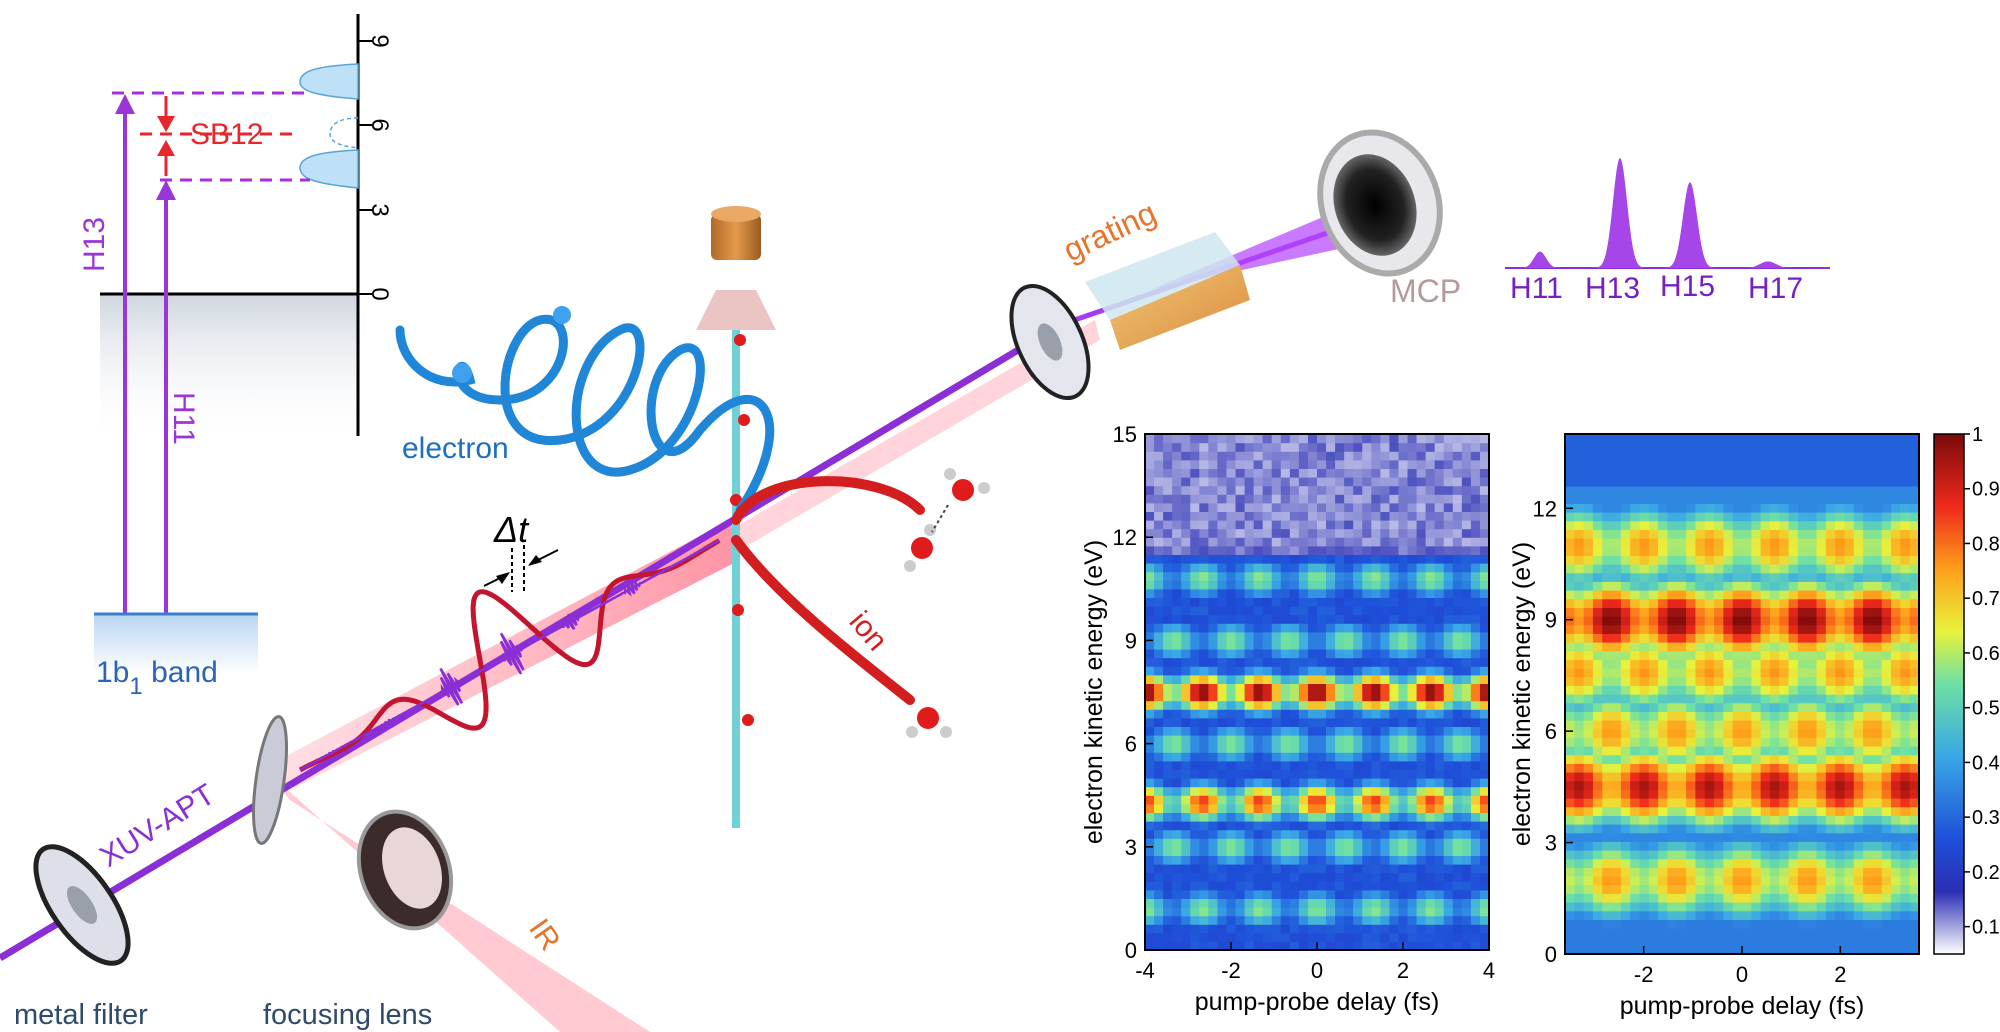  Describe the element at coordinates (379, 293) in the screenshot. I see `energy-tick-0: 0` at that location.